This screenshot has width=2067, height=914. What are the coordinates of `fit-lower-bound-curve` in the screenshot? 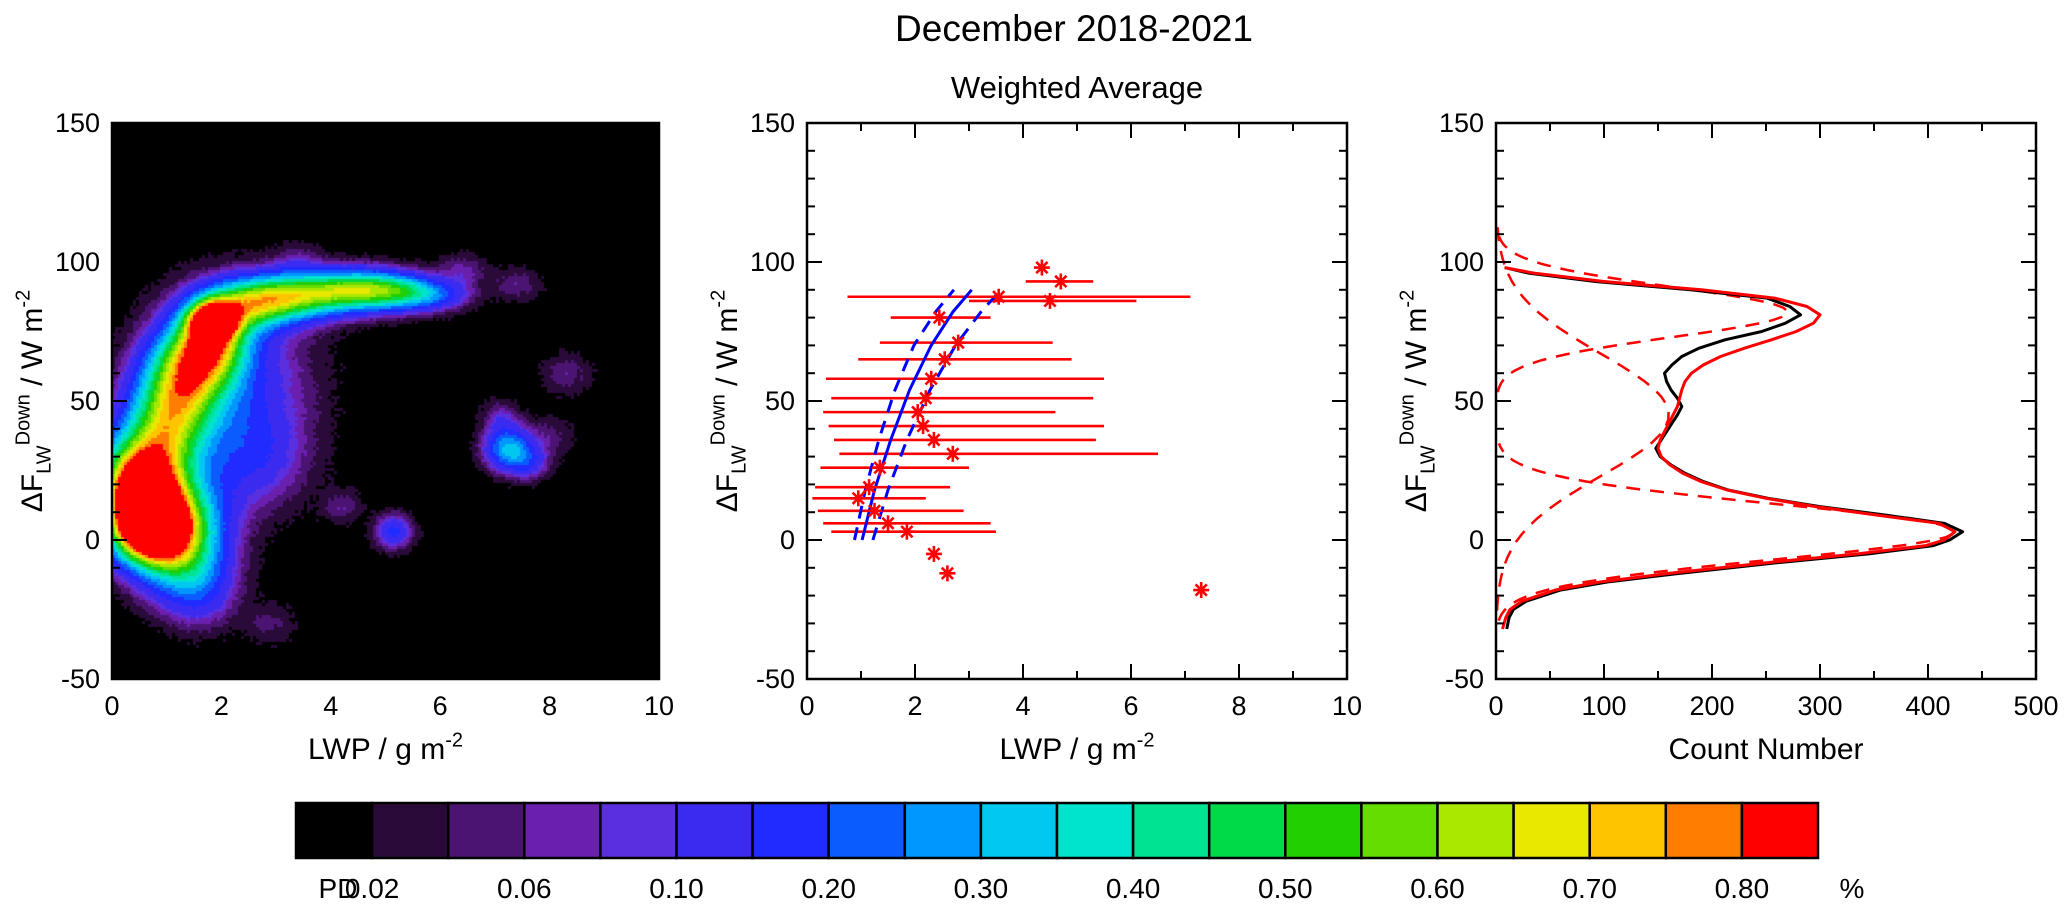 It's located at (904, 414).